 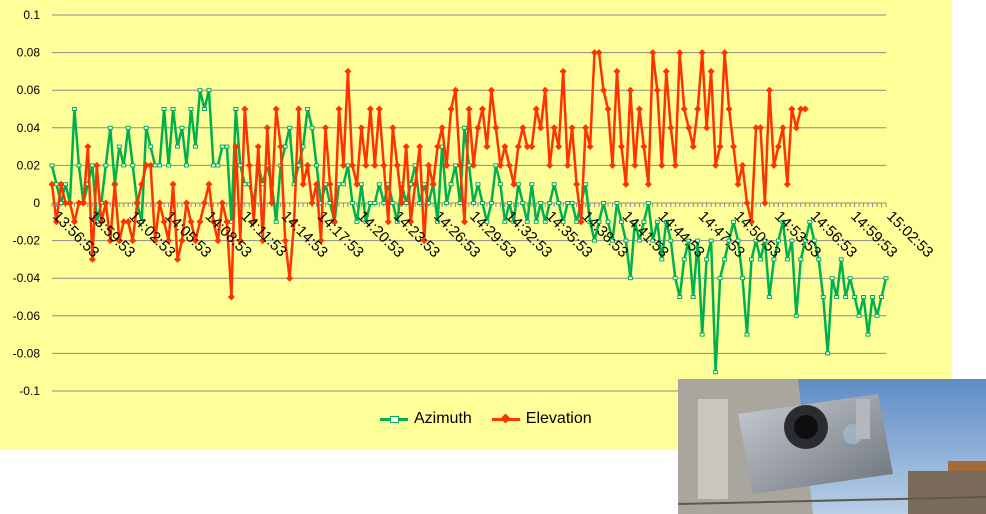 I want to click on elevation-marker-icon, so click(x=505, y=419).